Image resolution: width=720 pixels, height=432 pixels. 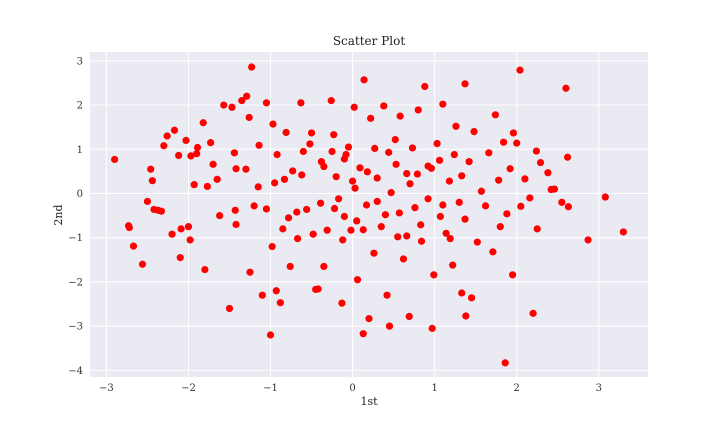 What do you see at coordinates (75, 238) in the screenshot?
I see `y-tick-label: −1` at bounding box center [75, 238].